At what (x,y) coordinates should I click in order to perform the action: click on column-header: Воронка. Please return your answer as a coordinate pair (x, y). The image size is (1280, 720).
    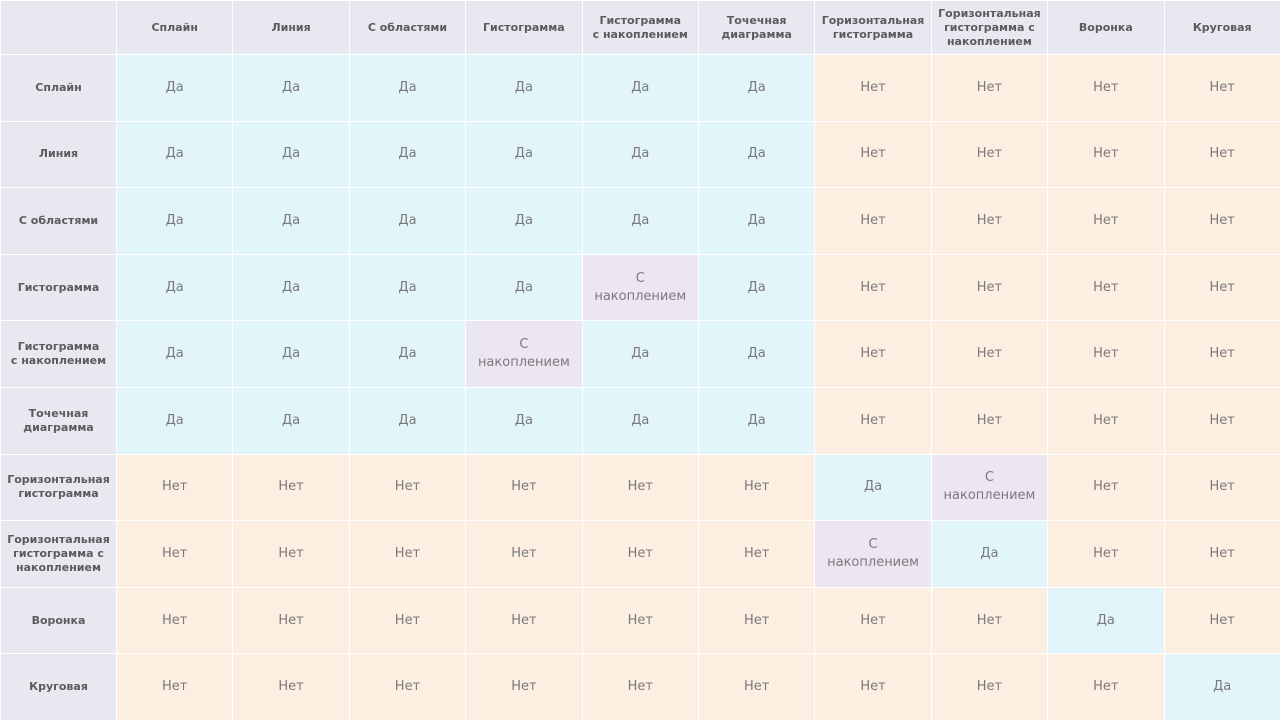
    Looking at the image, I should click on (1106, 27).